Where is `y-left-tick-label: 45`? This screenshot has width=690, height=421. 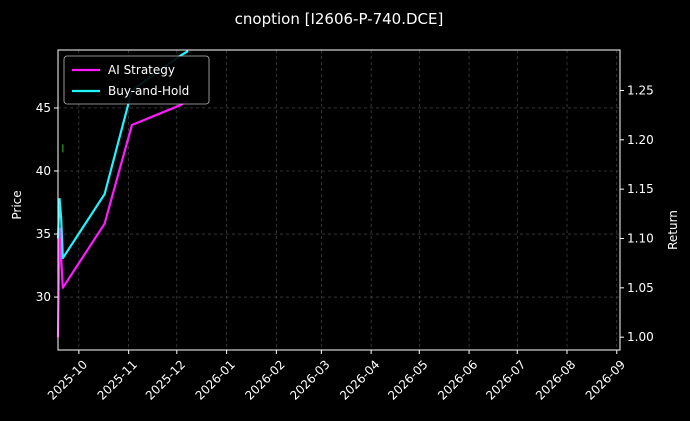 y-left-tick-label: 45 is located at coordinates (43, 108).